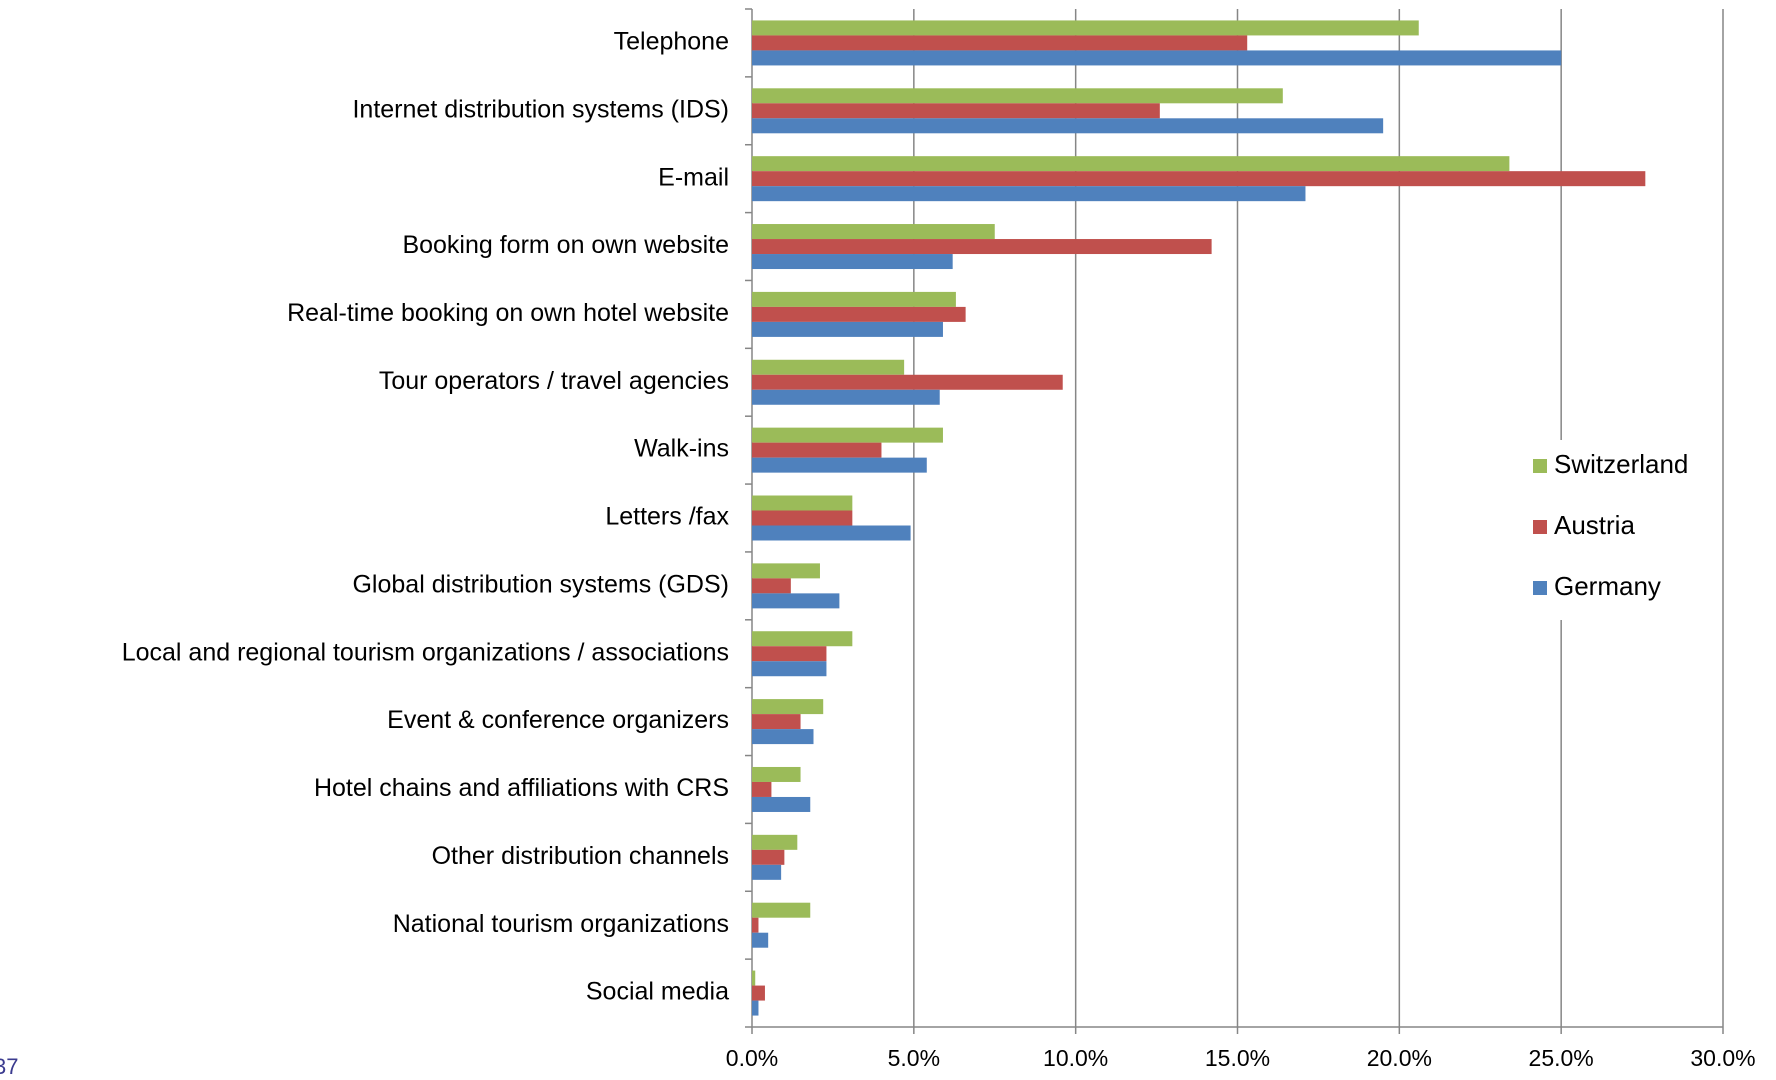 Image resolution: width=1776 pixels, height=1080 pixels. What do you see at coordinates (681, 449) in the screenshot?
I see `y-tick-label: Walk-ins` at bounding box center [681, 449].